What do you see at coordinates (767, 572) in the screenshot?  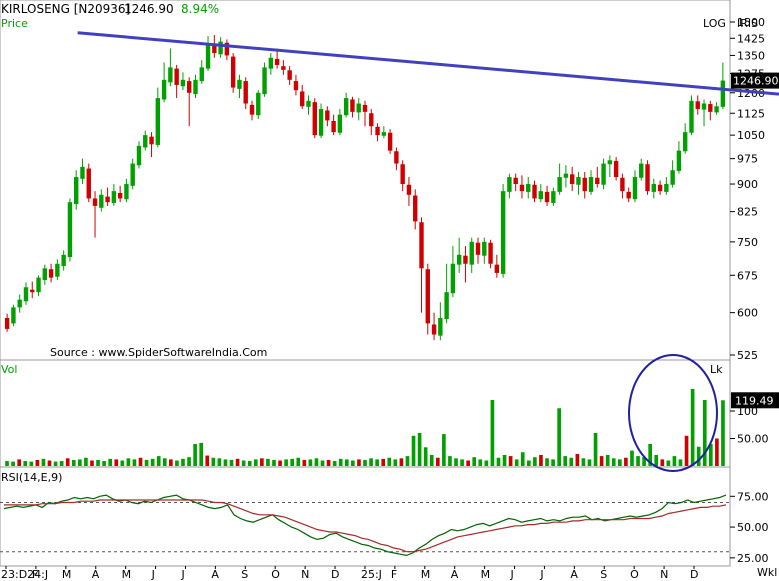 I see `timeframe-label: Wkl` at bounding box center [767, 572].